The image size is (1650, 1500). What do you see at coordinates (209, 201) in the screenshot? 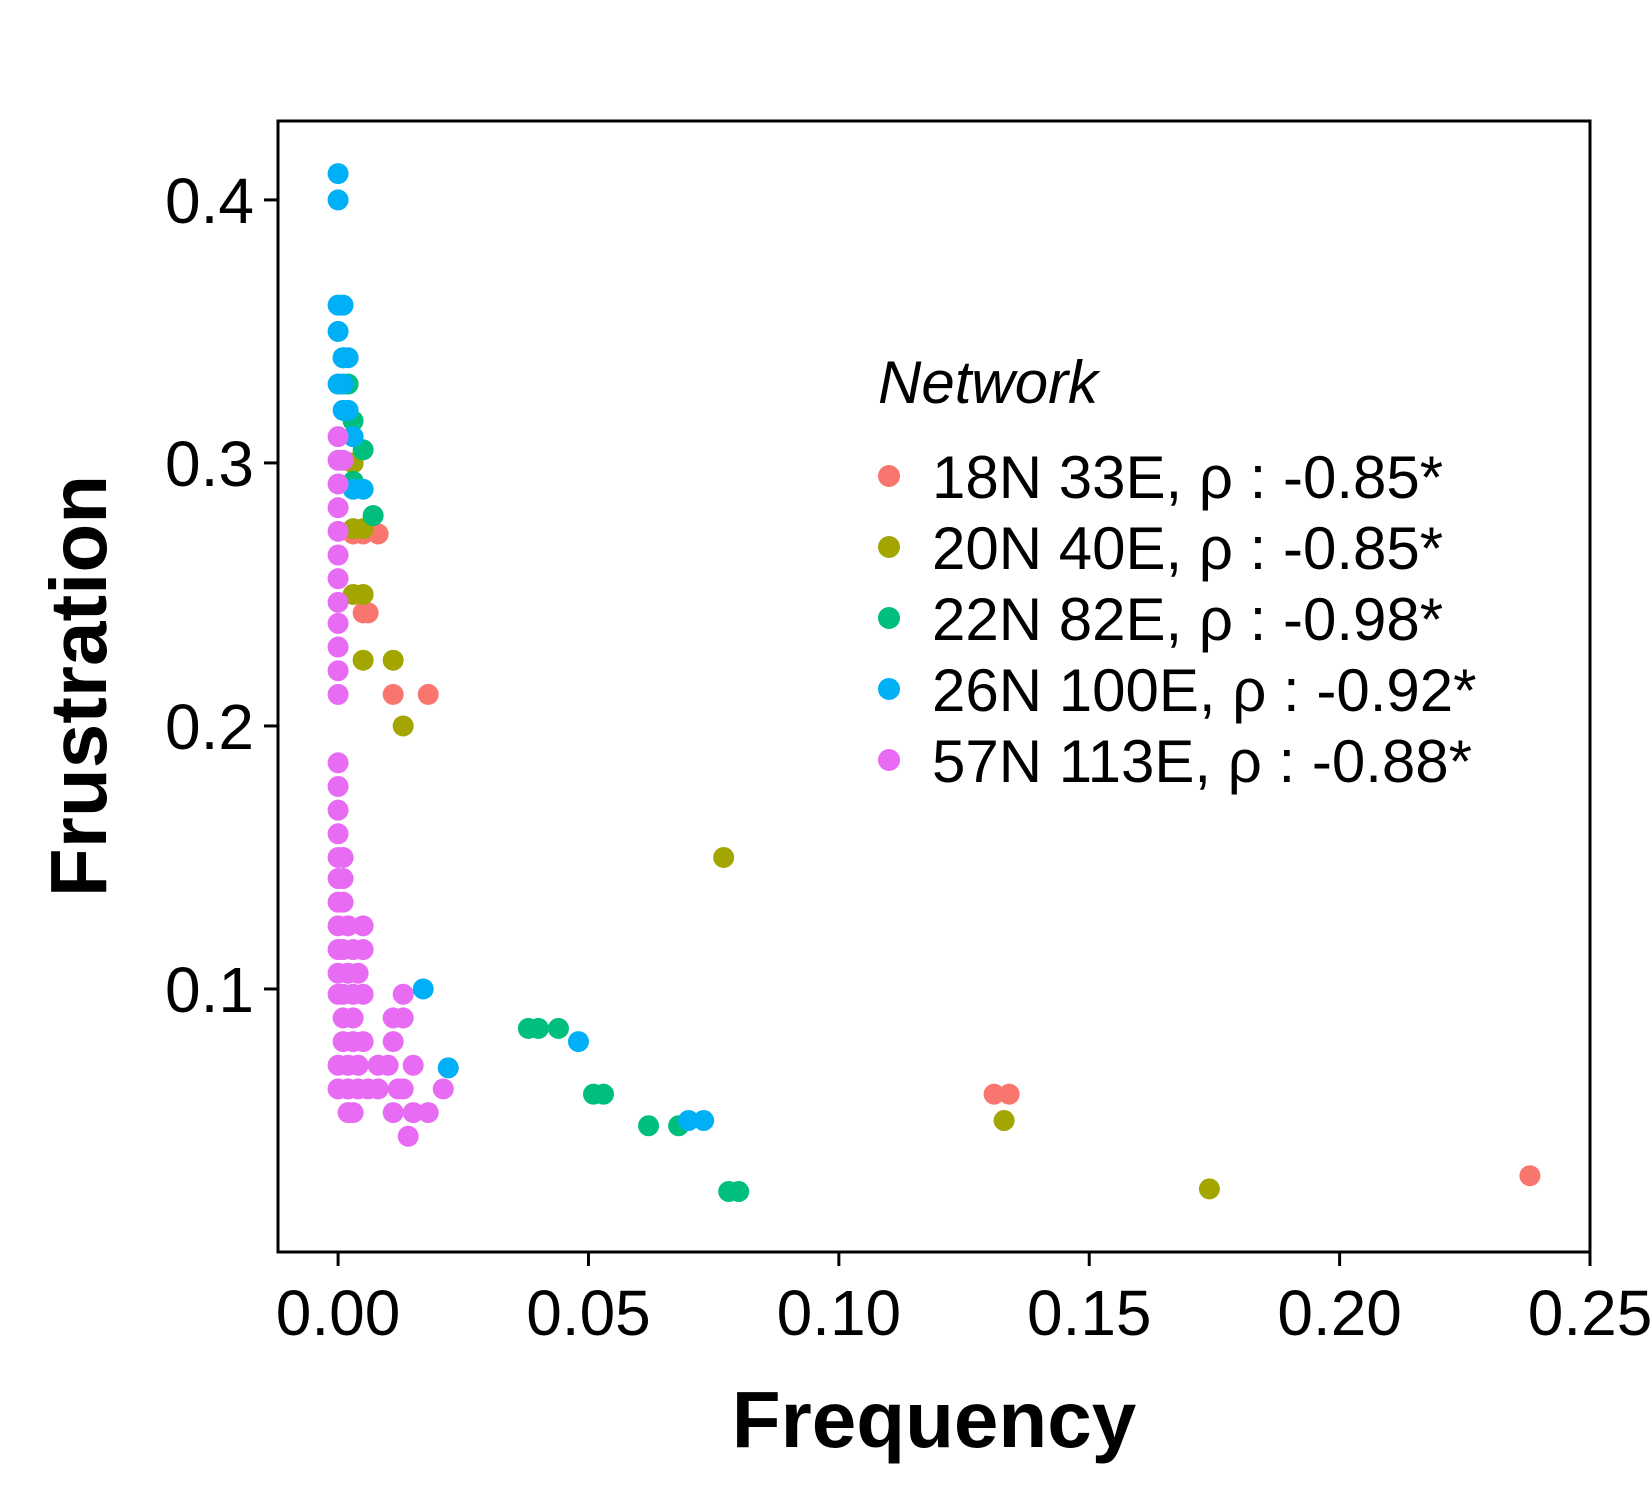
I see `y-tick-label: 0.4` at bounding box center [209, 201].